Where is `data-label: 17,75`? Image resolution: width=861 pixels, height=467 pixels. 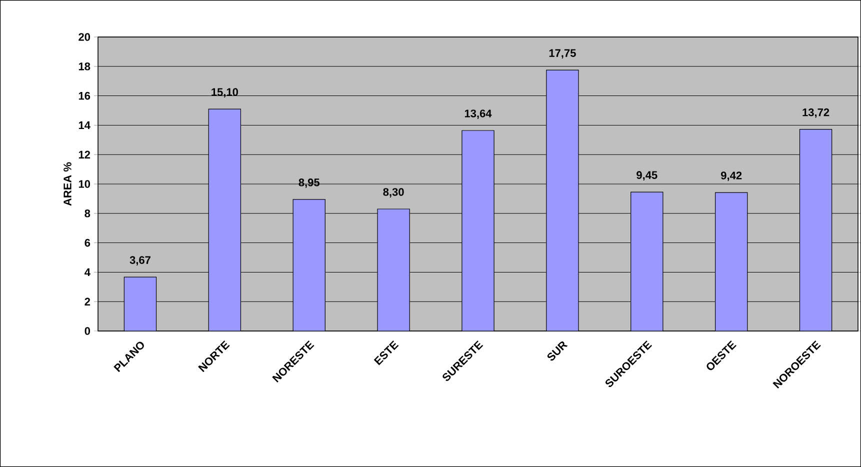
data-label: 17,75 is located at coordinates (562, 54).